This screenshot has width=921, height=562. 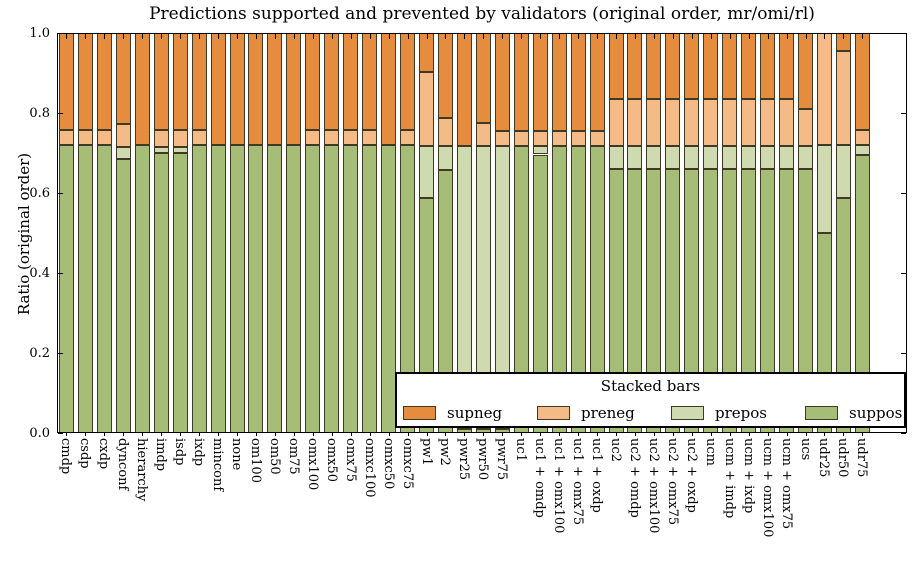 I want to click on y-tick-label: 0.0, so click(x=39, y=433).